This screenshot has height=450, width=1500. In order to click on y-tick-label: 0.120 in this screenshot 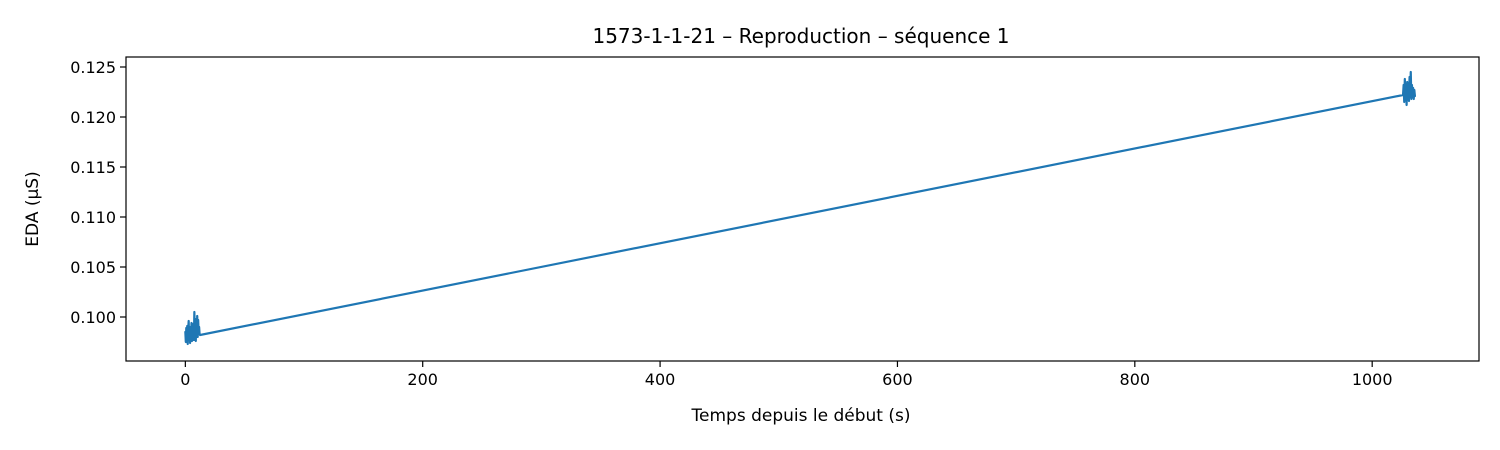, I will do `click(93, 117)`.